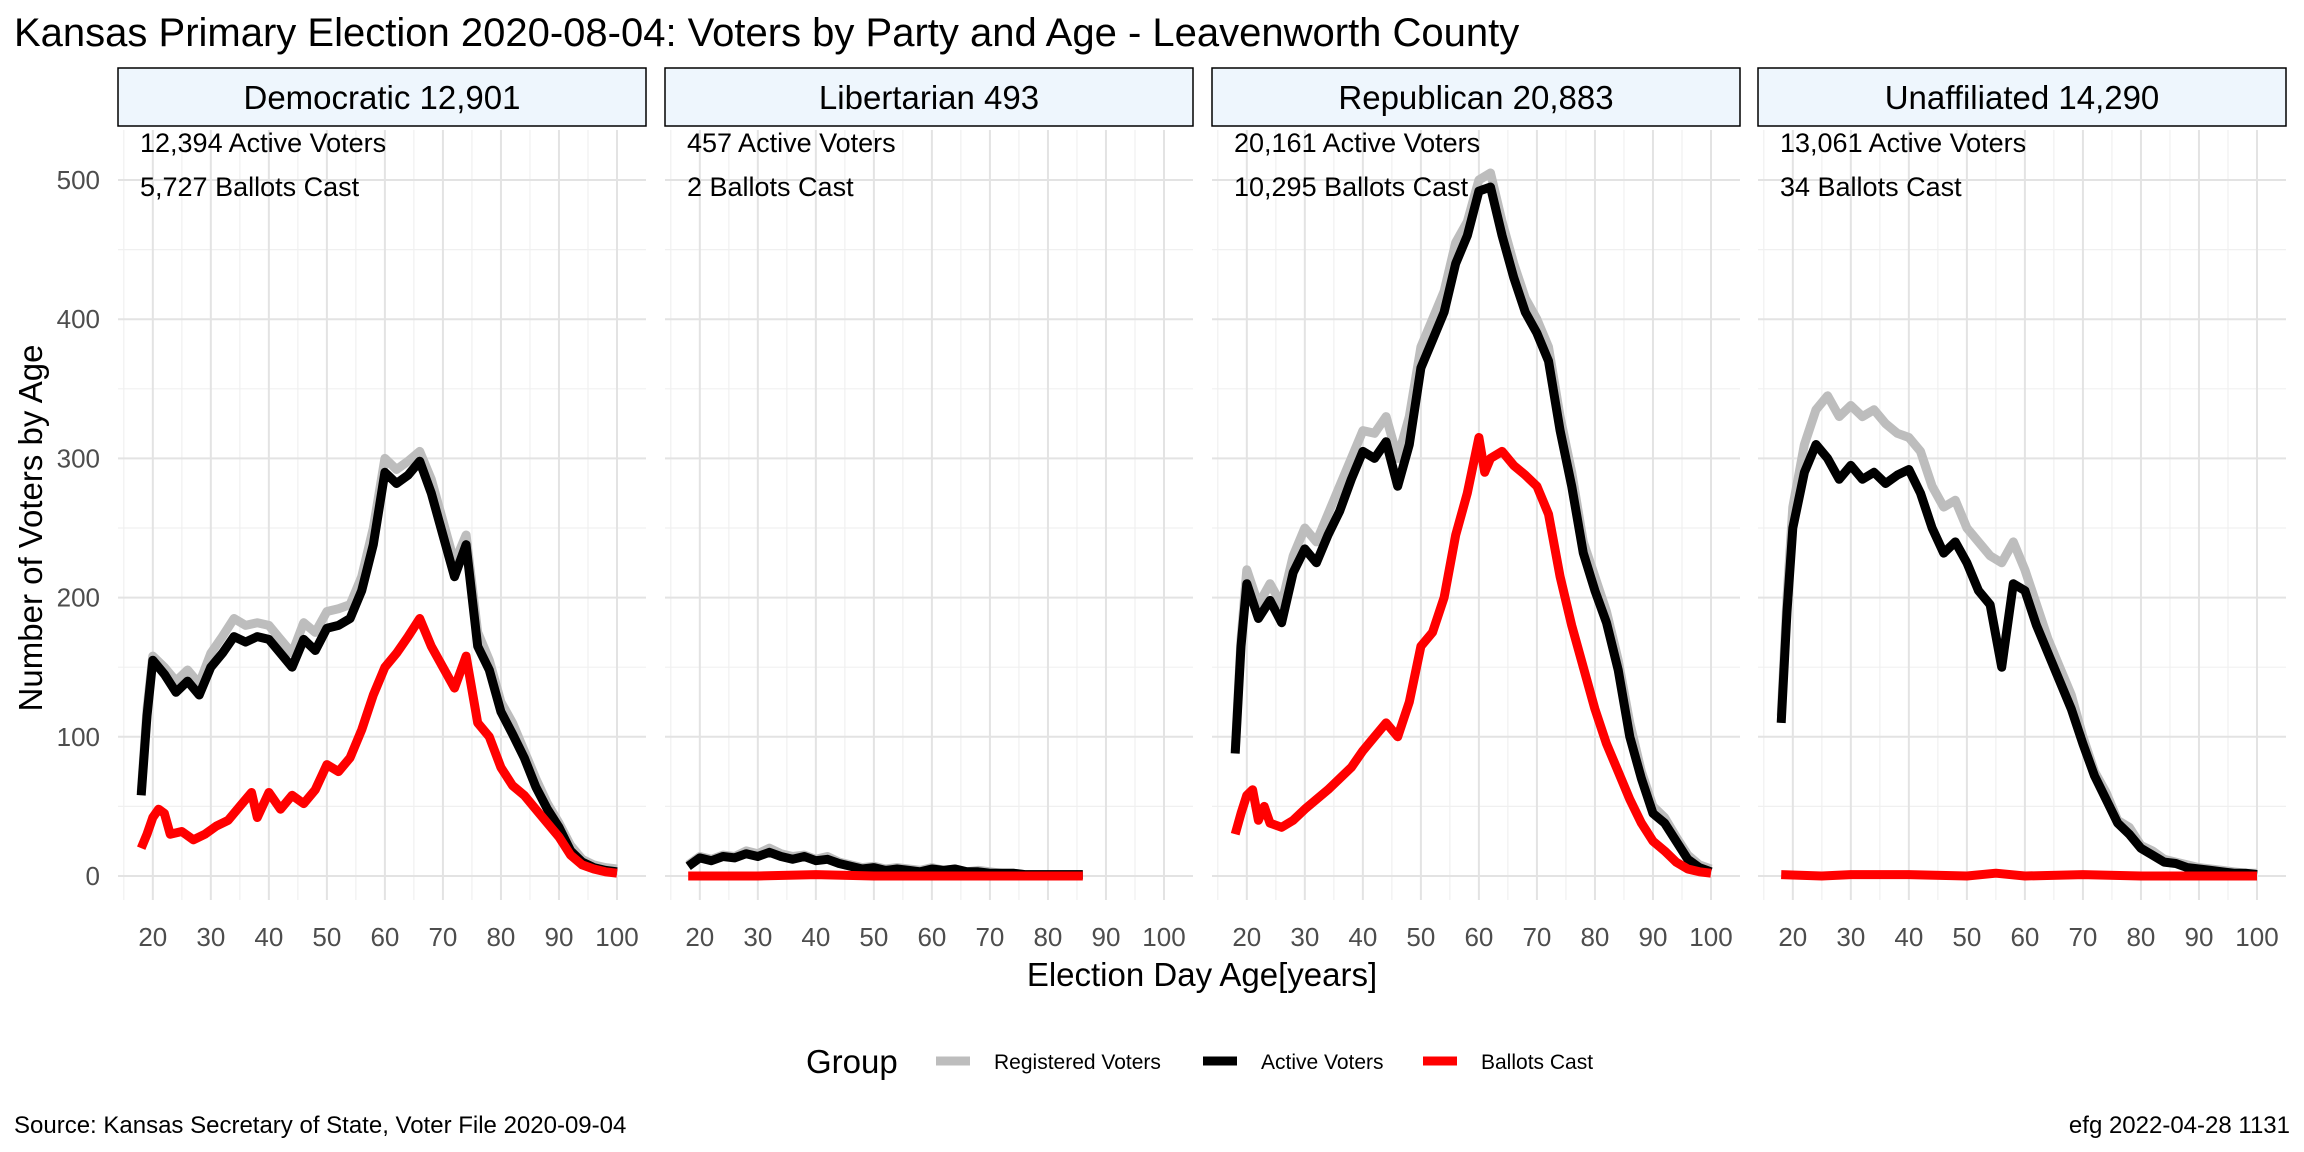 The width and height of the screenshot is (2304, 1152). Describe the element at coordinates (1077, 1062) in the screenshot. I see `legend-label: Registered Voters` at that location.